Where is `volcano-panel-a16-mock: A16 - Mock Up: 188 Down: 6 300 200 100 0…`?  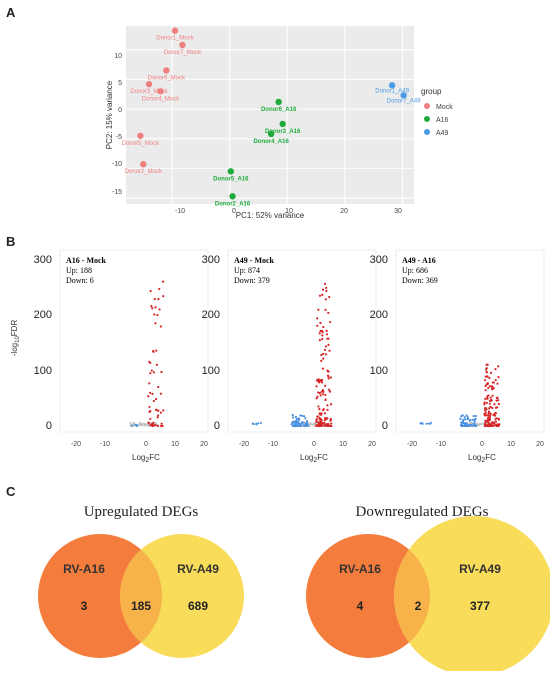 volcano-panel-a16-mock: A16 - Mock Up: 188 Down: 6 300 200 100 0… is located at coordinates (121, 356).